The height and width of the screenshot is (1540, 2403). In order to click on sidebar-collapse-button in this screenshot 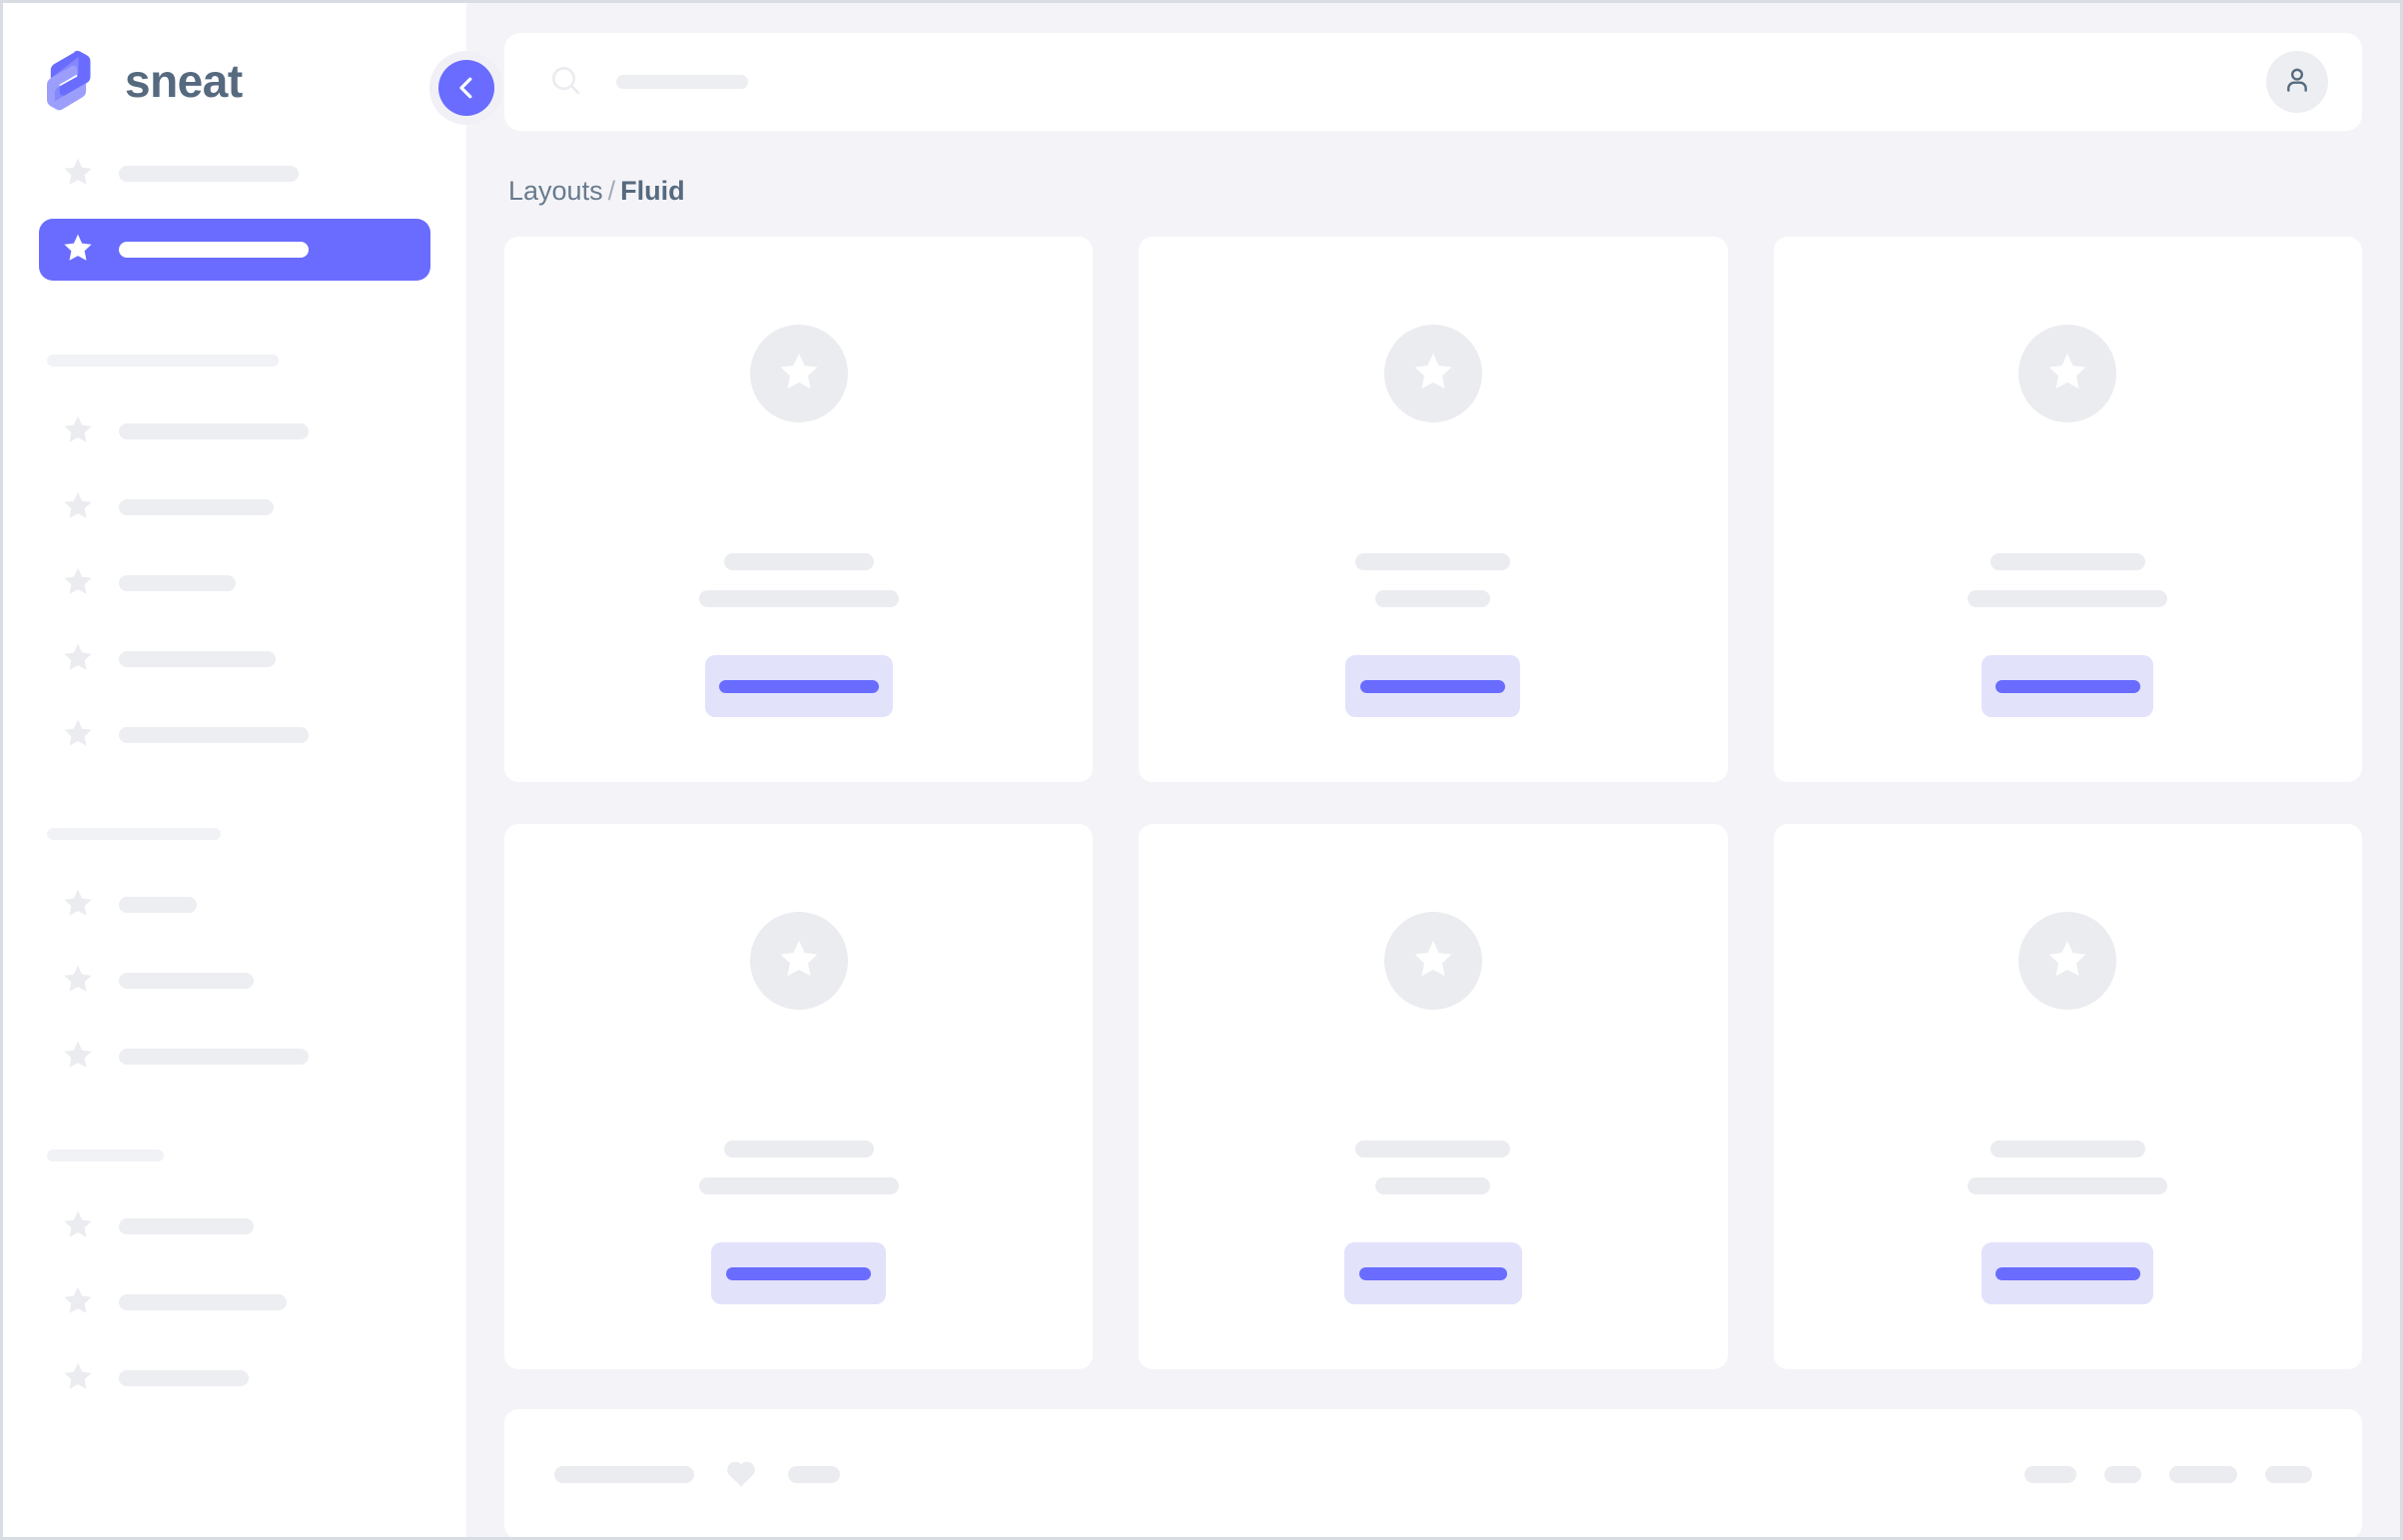, I will do `click(466, 88)`.